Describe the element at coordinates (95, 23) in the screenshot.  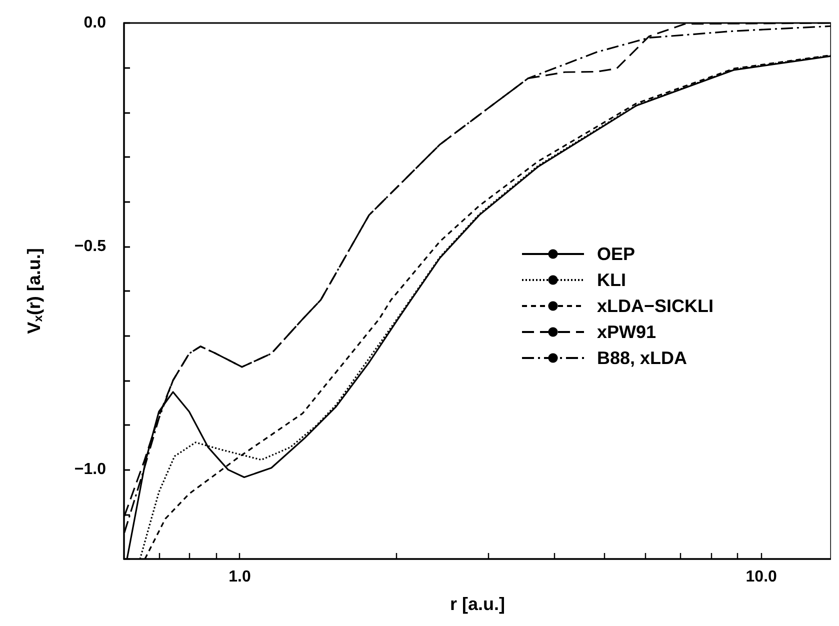
I see `y-tick-label: 0.0` at that location.